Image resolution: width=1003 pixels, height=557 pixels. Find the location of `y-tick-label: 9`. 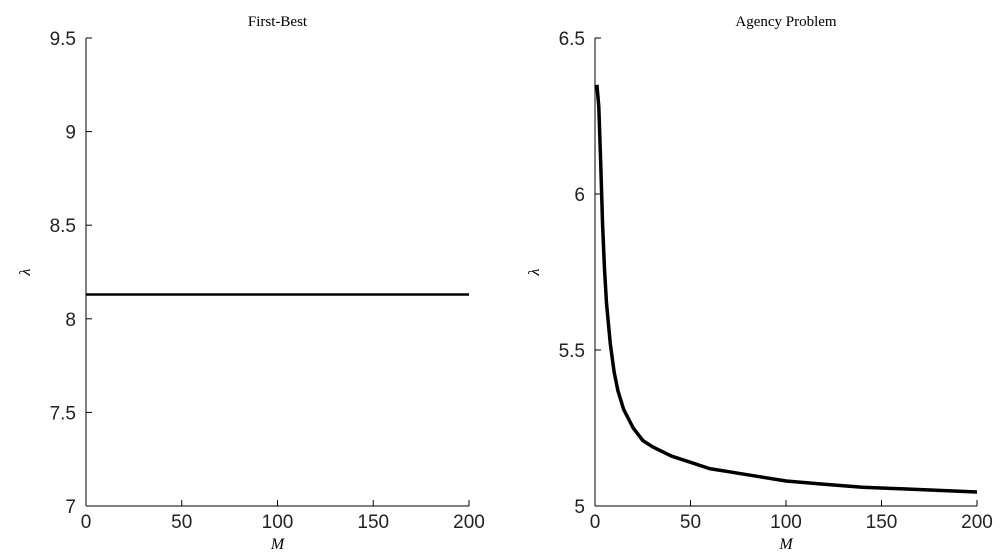

y-tick-label: 9 is located at coordinates (70, 133).